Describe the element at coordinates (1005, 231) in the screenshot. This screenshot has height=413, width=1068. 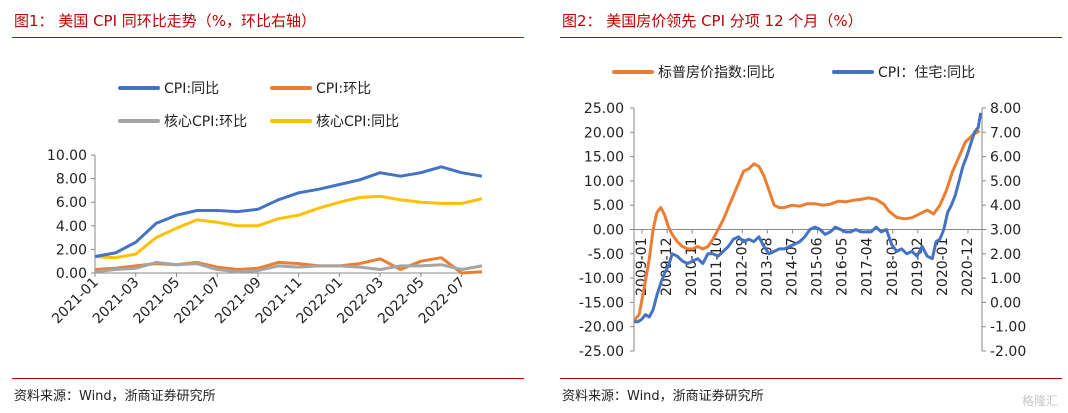
I see `y-right-tick-label: 3.00` at that location.